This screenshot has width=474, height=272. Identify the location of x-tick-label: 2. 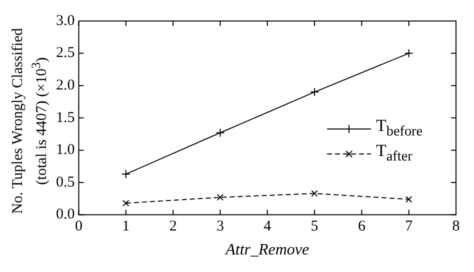
(173, 226).